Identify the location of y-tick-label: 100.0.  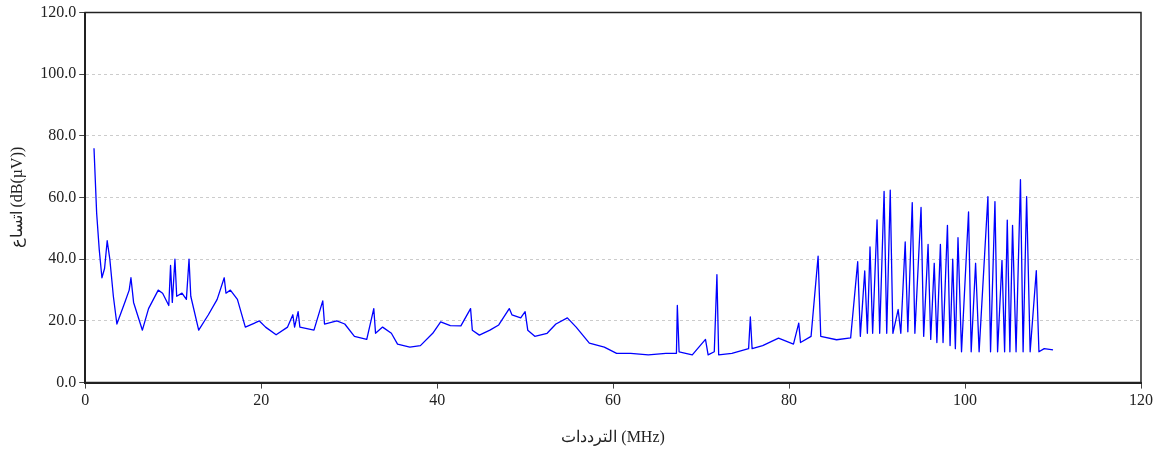
(58, 73).